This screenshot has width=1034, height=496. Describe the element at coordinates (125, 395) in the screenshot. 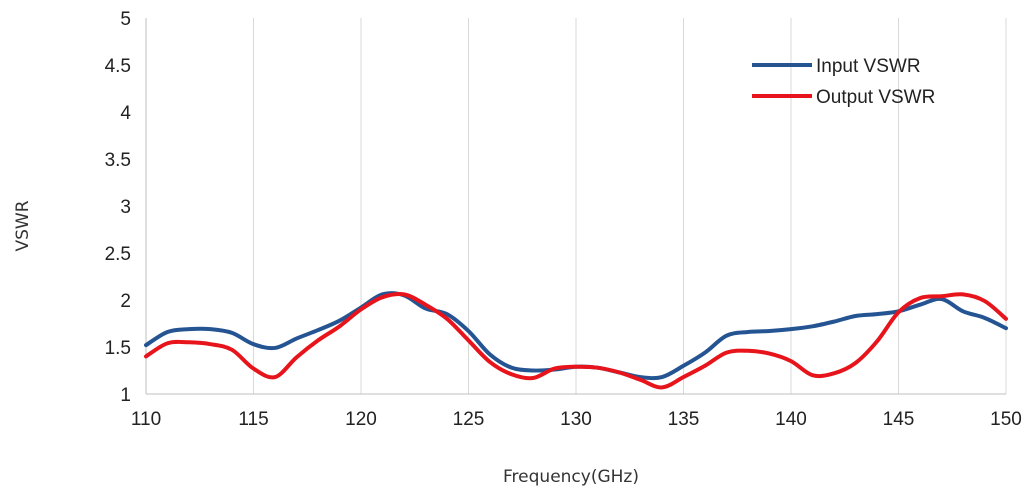

I see `y-tick-label-1: 1` at that location.